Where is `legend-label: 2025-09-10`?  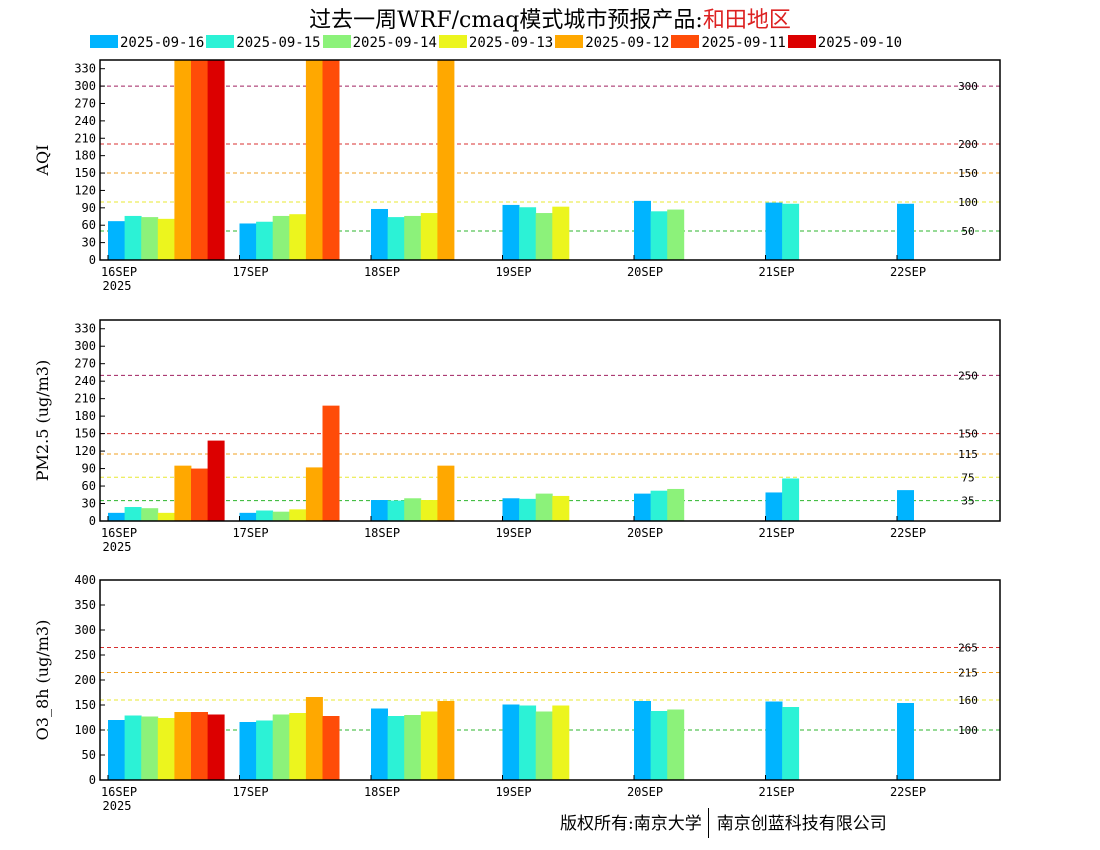 legend-label: 2025-09-10 is located at coordinates (860, 43).